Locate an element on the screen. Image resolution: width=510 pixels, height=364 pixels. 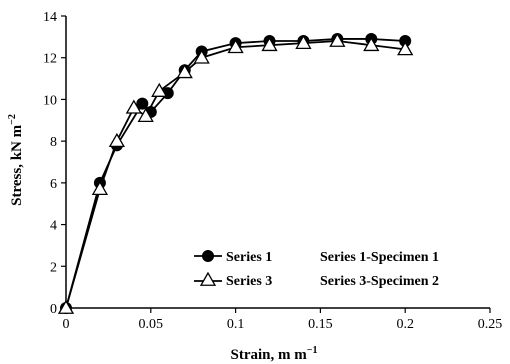
y-tick-label: 12 is located at coordinates (50, 59).